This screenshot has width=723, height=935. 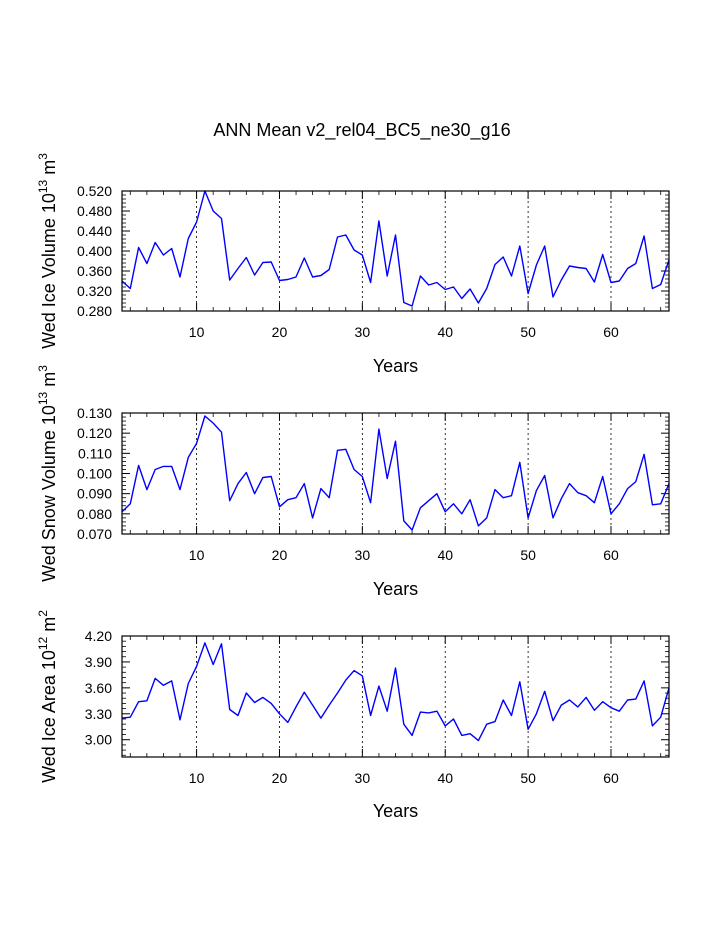 I want to click on y-tick-label: 0.520, so click(x=94, y=191).